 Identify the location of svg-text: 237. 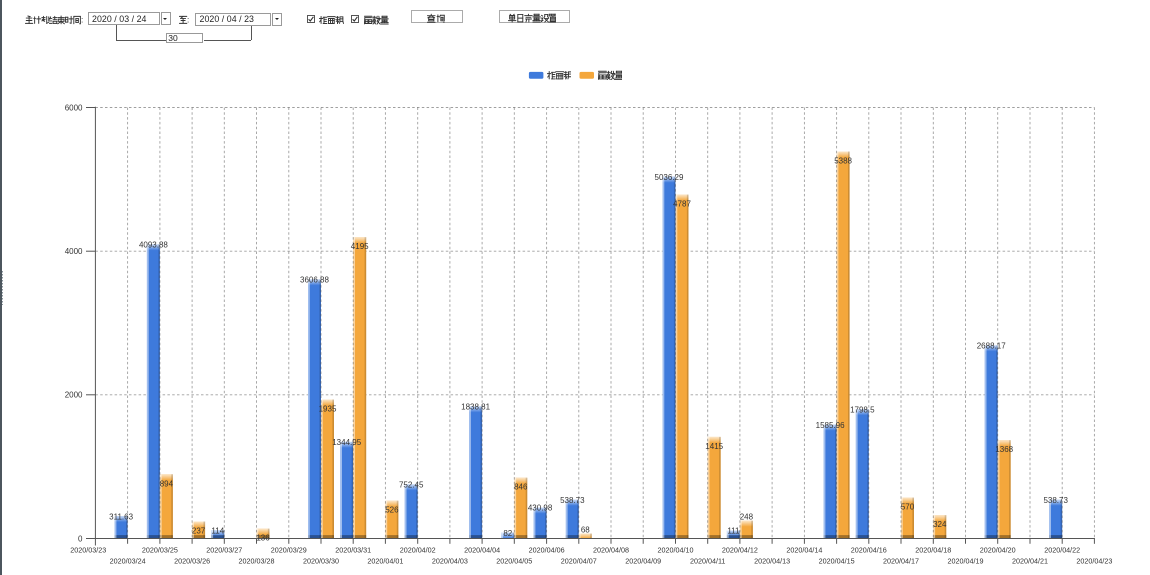
(199, 531).